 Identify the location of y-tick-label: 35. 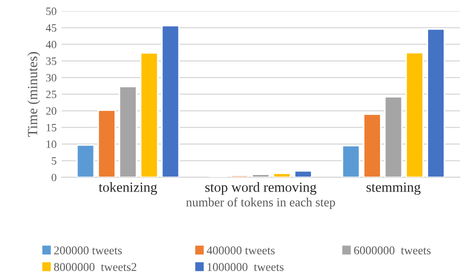
(51, 61).